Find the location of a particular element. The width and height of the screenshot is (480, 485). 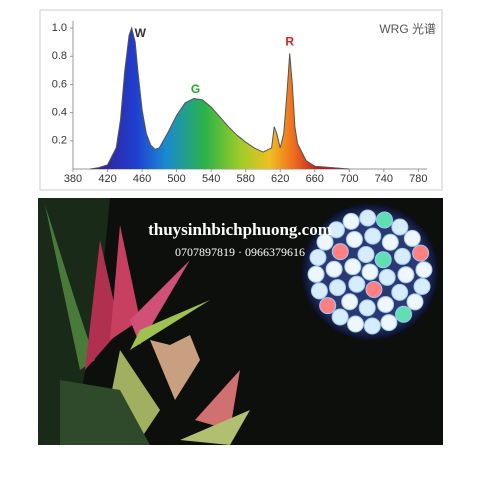

bromeliad is located at coordinates (175, 367).